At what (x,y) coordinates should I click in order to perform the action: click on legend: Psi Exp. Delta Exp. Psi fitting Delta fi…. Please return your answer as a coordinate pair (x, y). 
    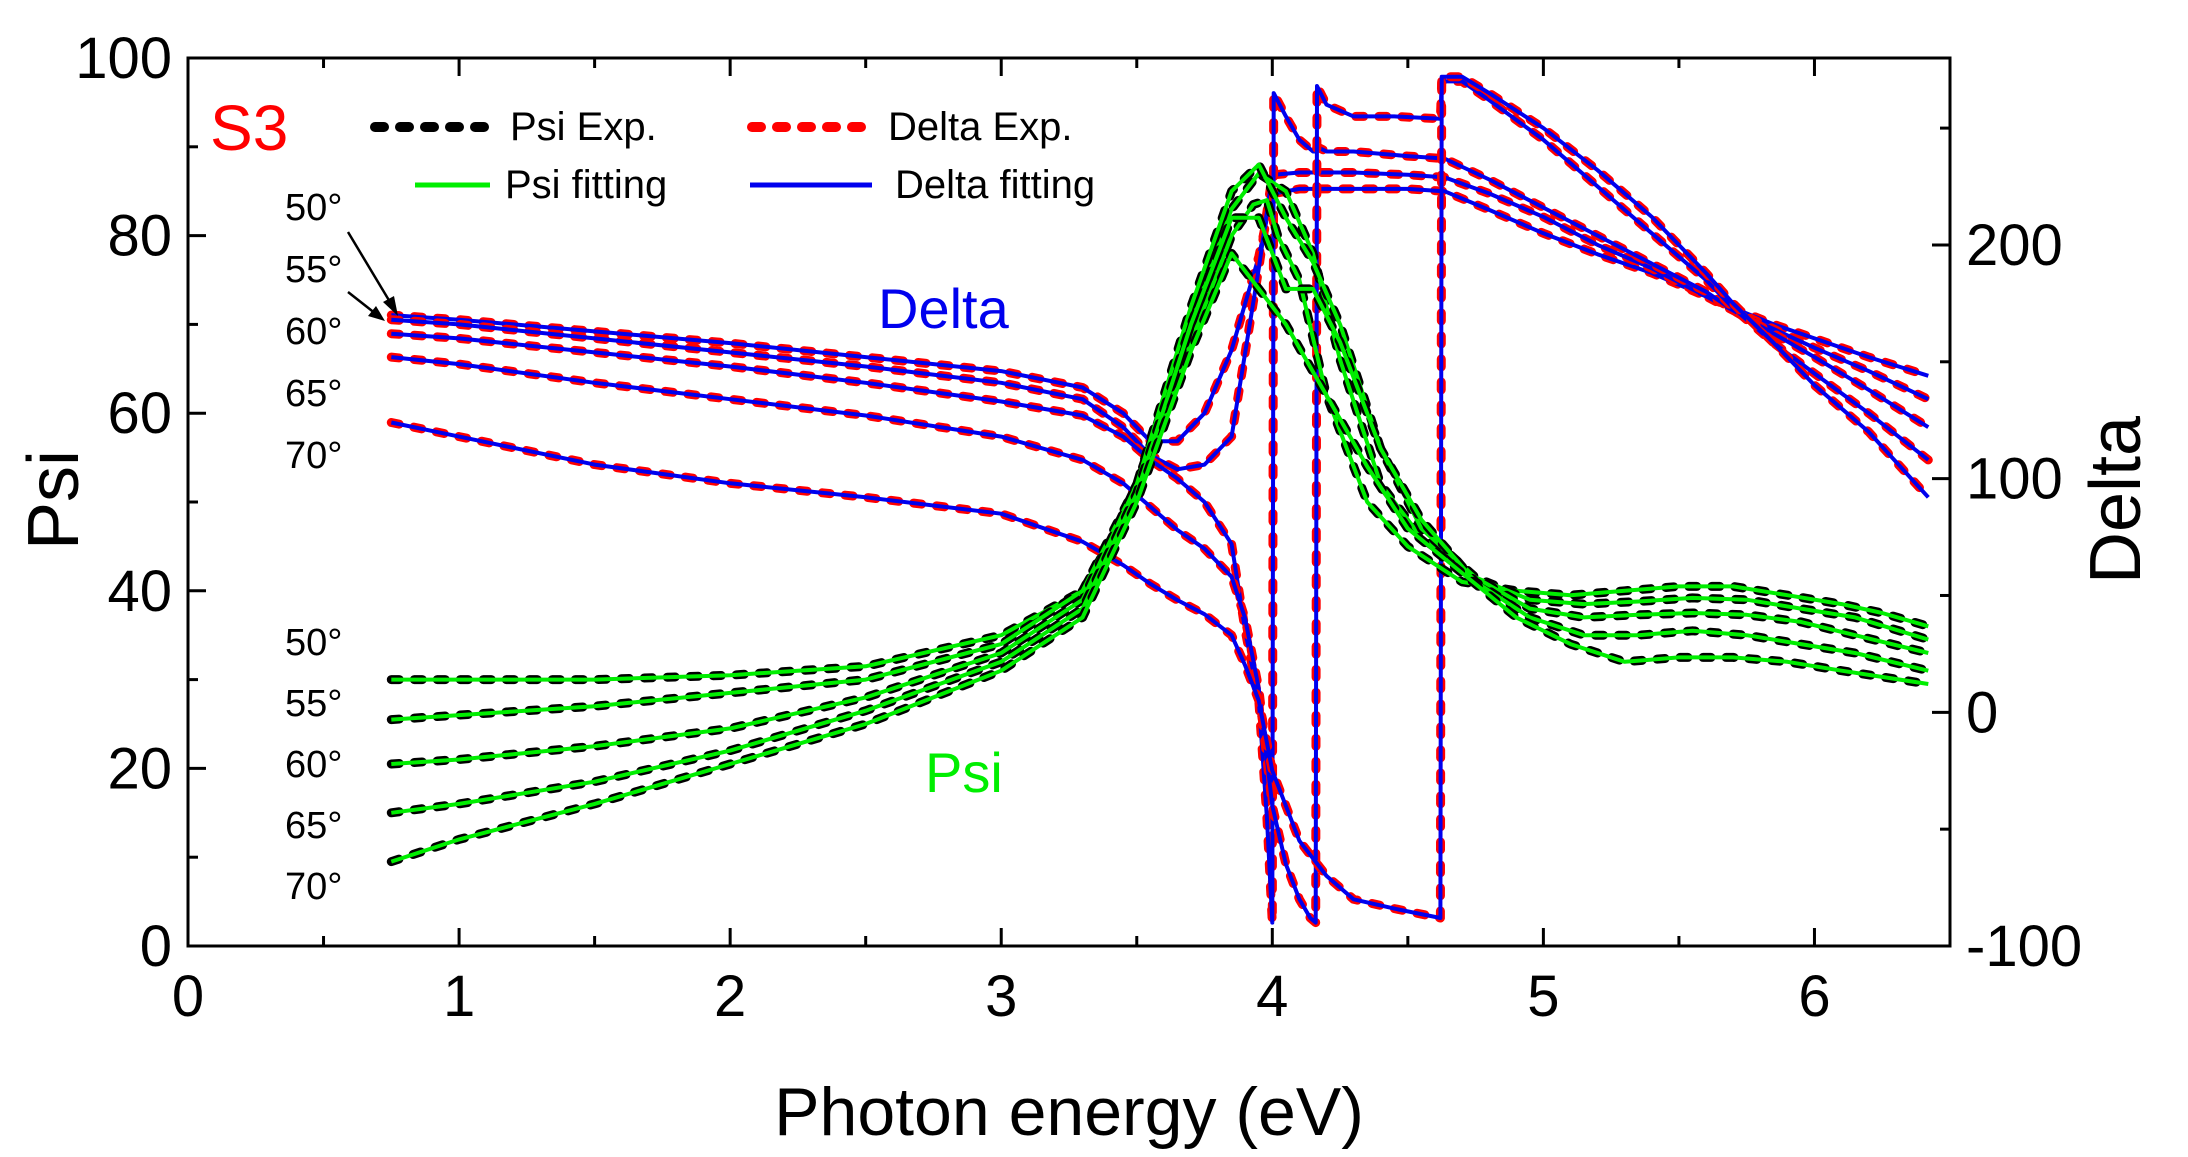
    Looking at the image, I should click on (732, 156).